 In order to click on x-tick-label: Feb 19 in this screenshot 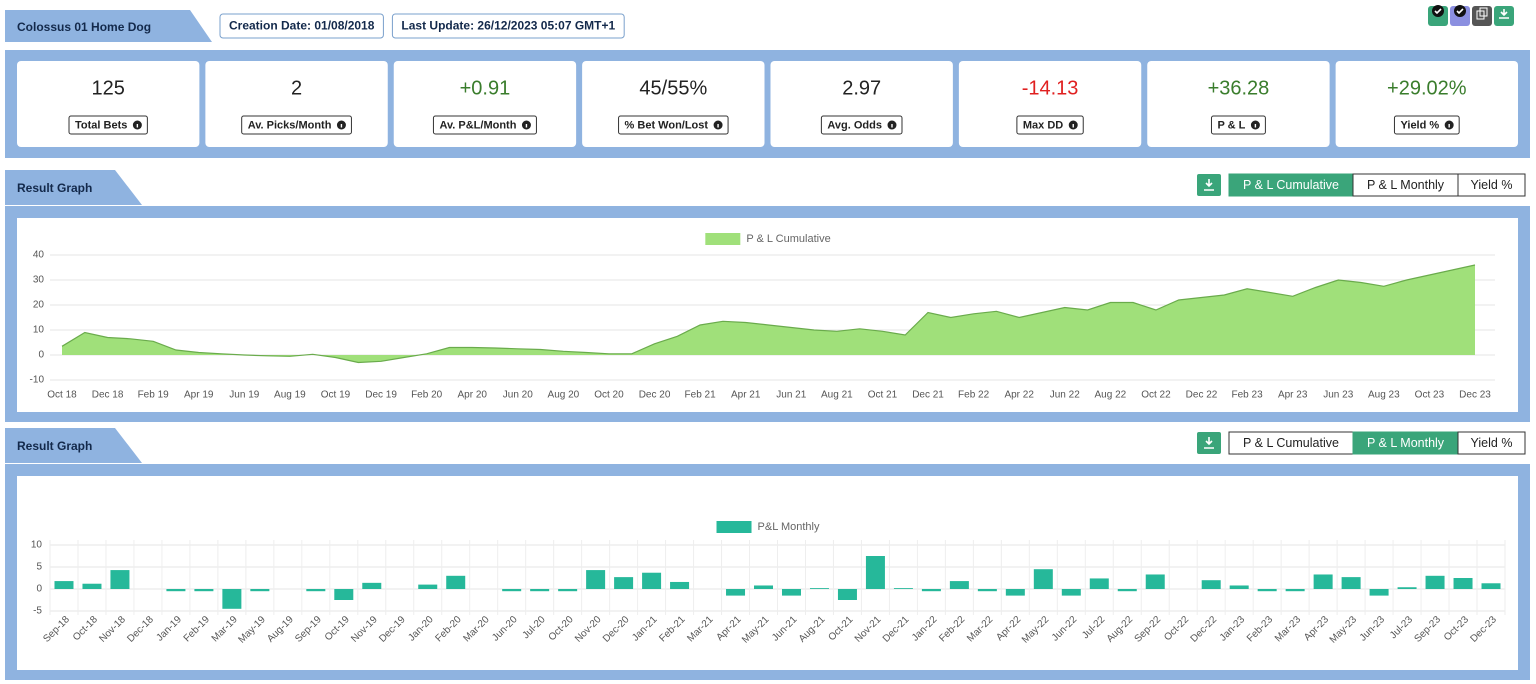, I will do `click(154, 395)`.